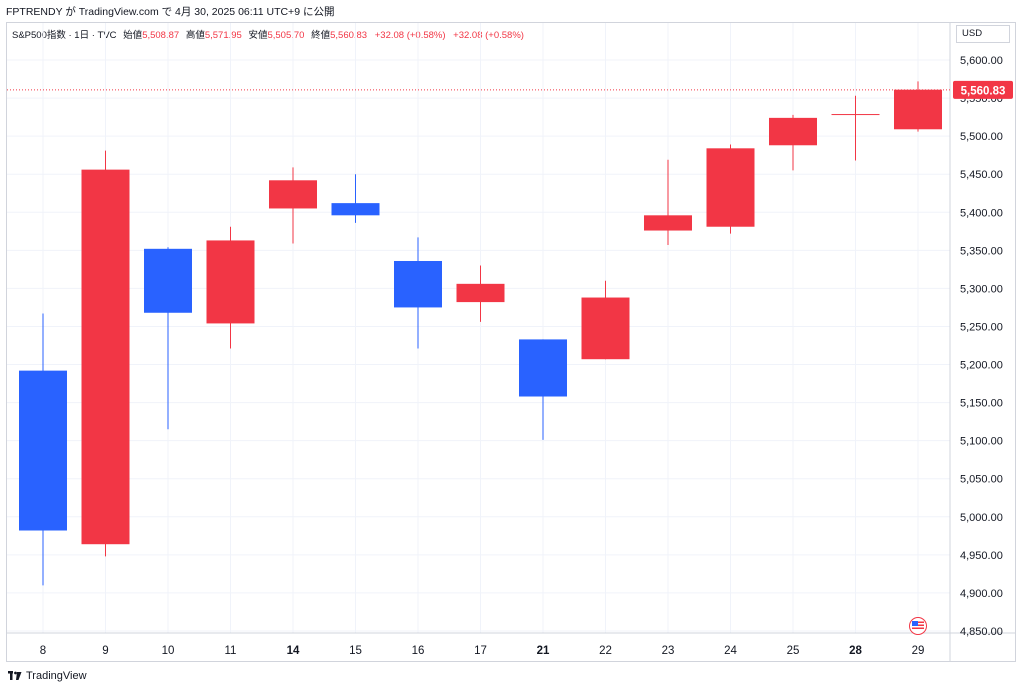 The width and height of the screenshot is (1024, 691). Describe the element at coordinates (918, 626) in the screenshot. I see `us-flag-icon` at that location.